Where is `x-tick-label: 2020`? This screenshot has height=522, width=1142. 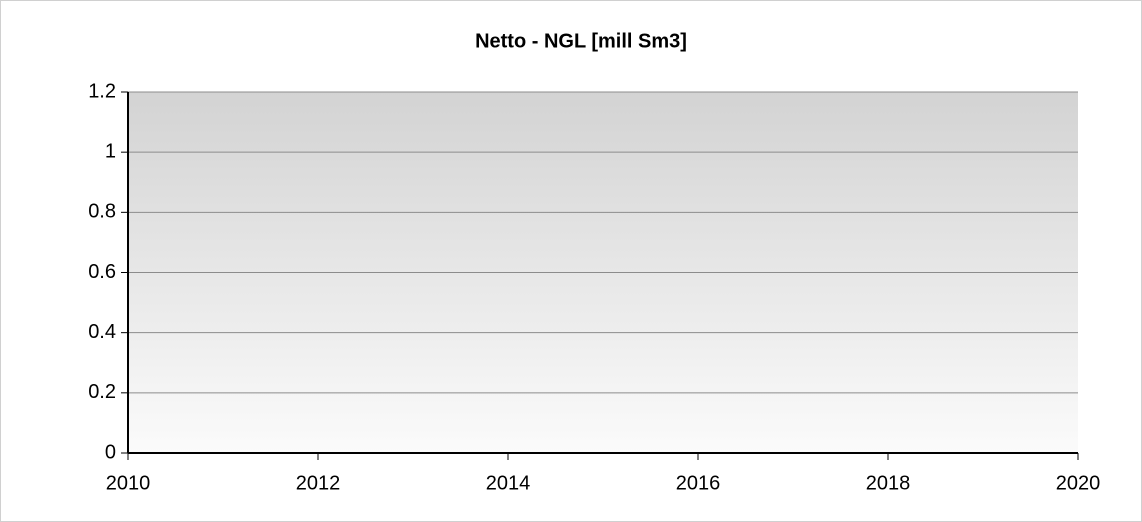
x-tick-label: 2020 is located at coordinates (1078, 483).